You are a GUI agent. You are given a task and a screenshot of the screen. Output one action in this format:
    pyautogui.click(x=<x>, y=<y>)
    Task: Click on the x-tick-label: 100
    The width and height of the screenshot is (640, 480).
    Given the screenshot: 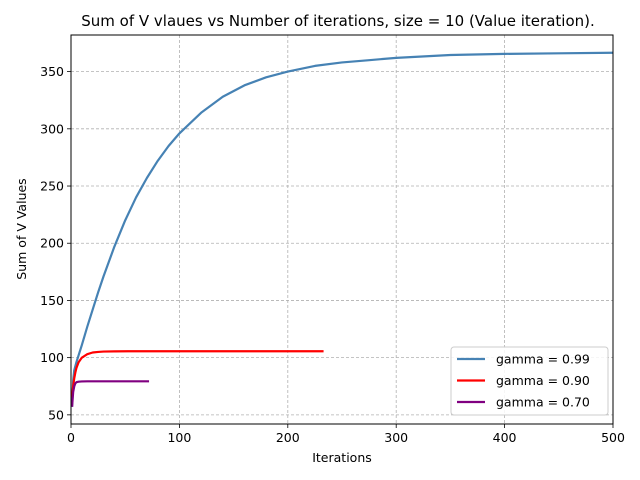 What is the action you would take?
    pyautogui.click(x=179, y=437)
    